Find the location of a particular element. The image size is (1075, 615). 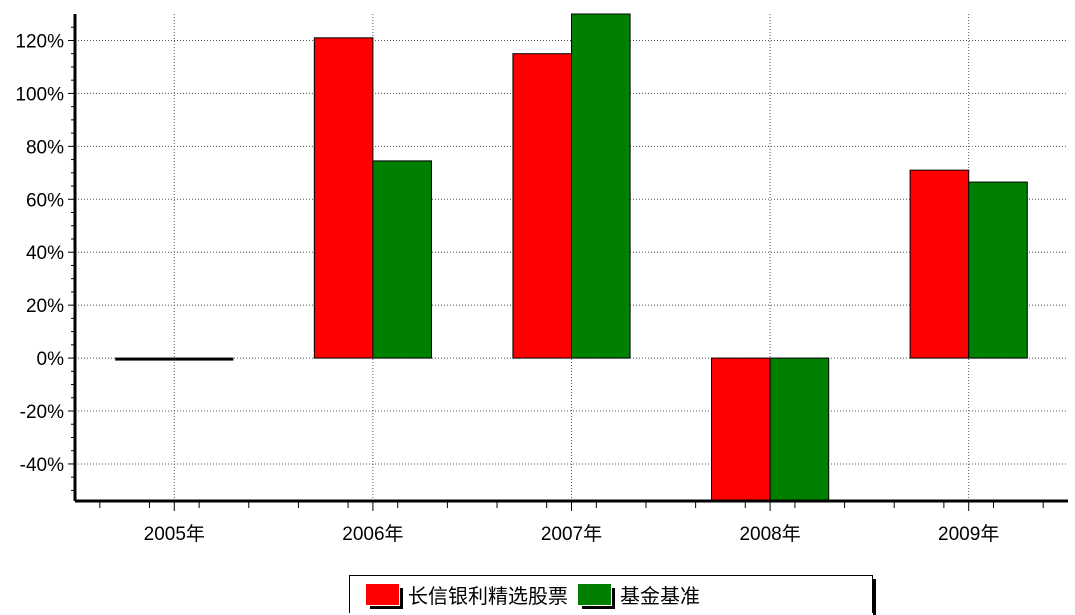

x-tick-label: 2008年 is located at coordinates (769, 534).